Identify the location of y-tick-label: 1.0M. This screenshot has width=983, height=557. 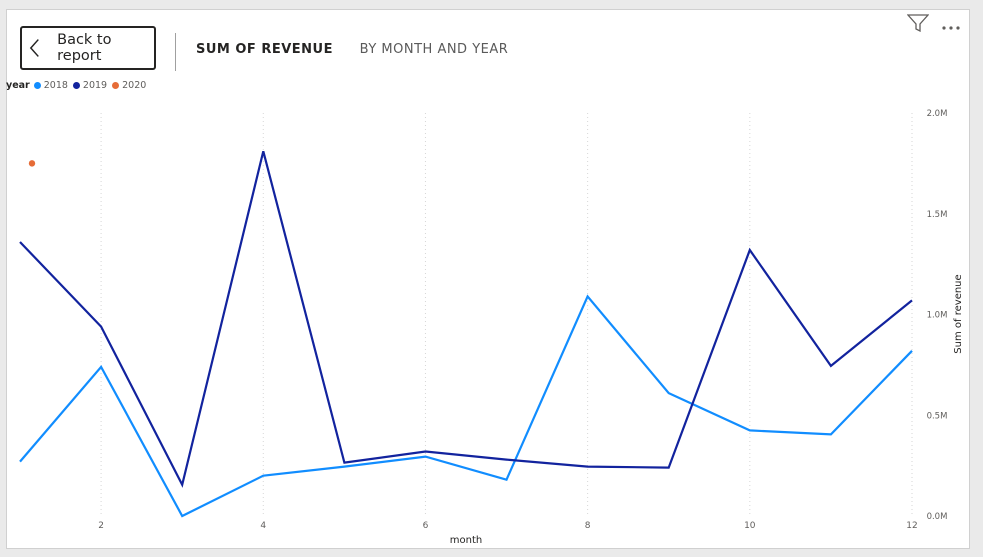
(937, 316).